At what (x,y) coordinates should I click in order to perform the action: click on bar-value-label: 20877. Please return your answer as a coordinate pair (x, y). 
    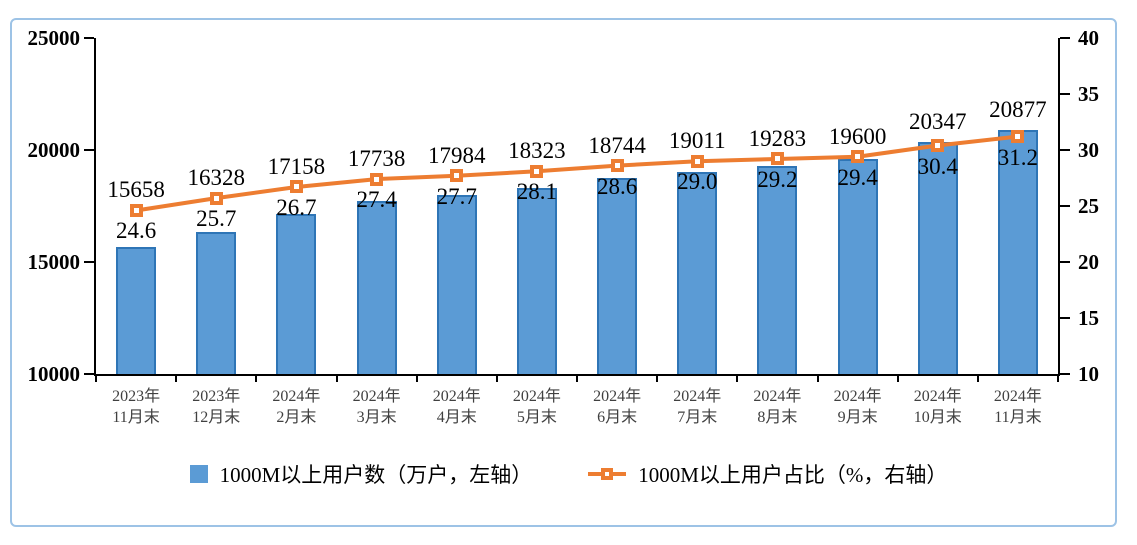
    Looking at the image, I should click on (1018, 110).